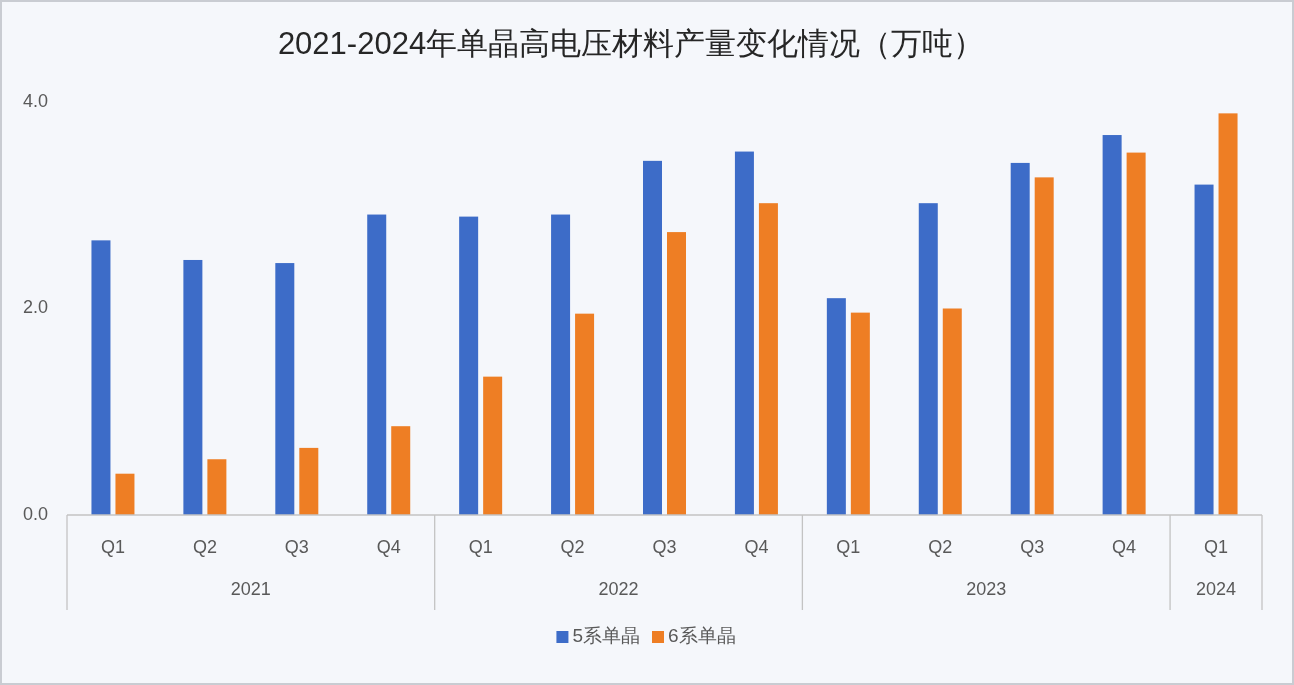 This screenshot has height=685, width=1294. Describe the element at coordinates (631, 44) in the screenshot. I see `chart-title: 2021-2024年单晶高电压材料产量变化情况（万吨）` at that location.